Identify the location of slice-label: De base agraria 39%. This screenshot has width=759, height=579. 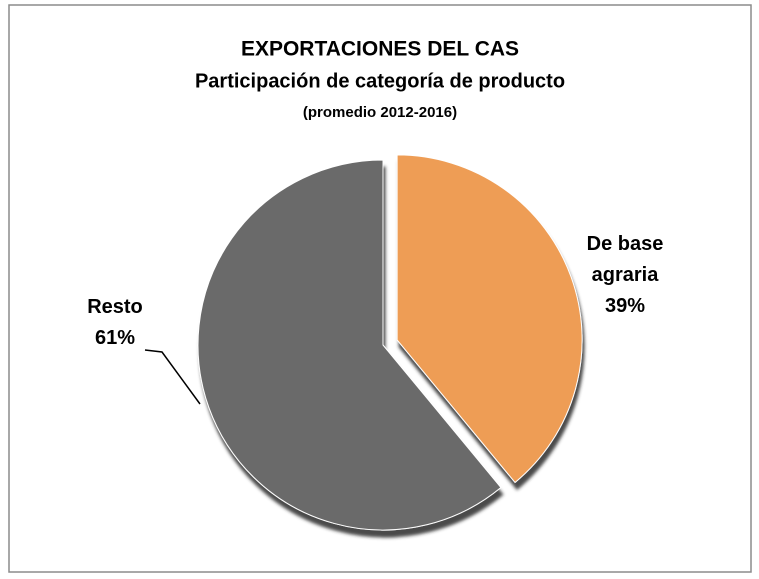
(625, 275).